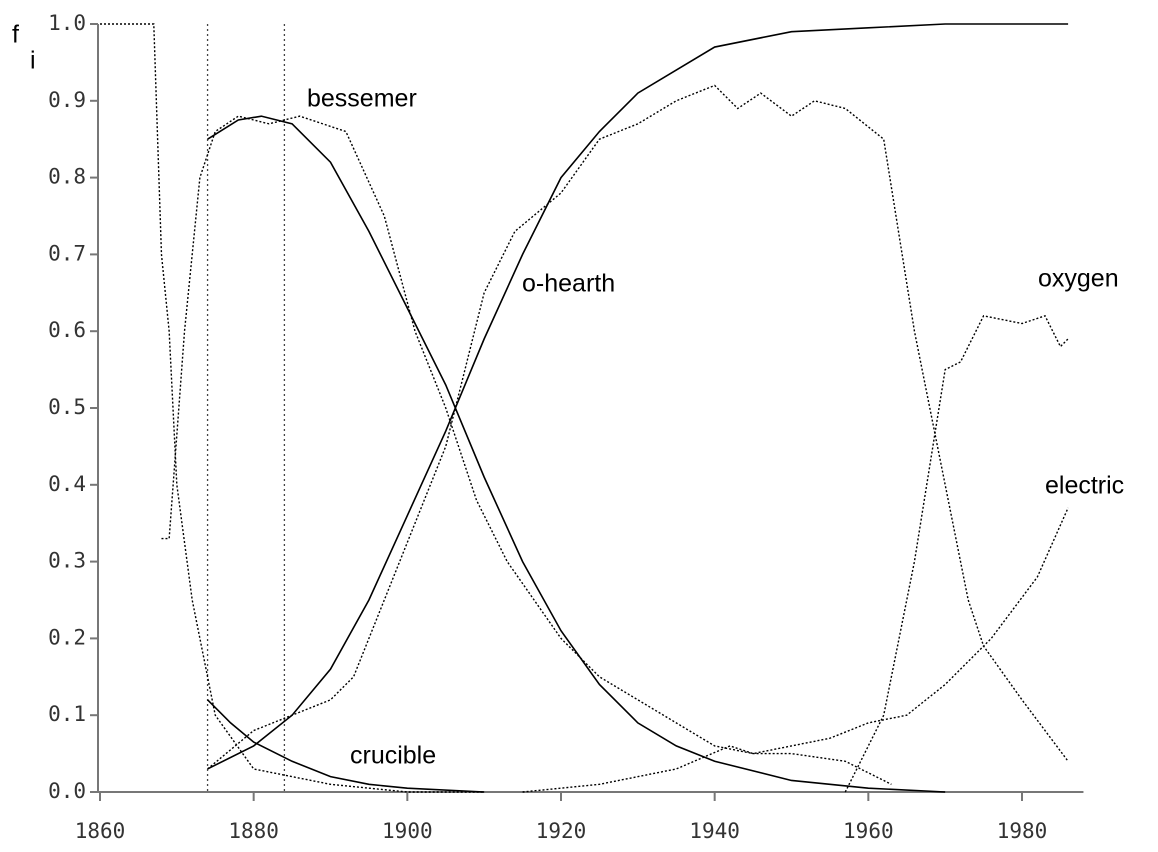 The width and height of the screenshot is (1158, 852). I want to click on series-label: oxygen, so click(1078, 279).